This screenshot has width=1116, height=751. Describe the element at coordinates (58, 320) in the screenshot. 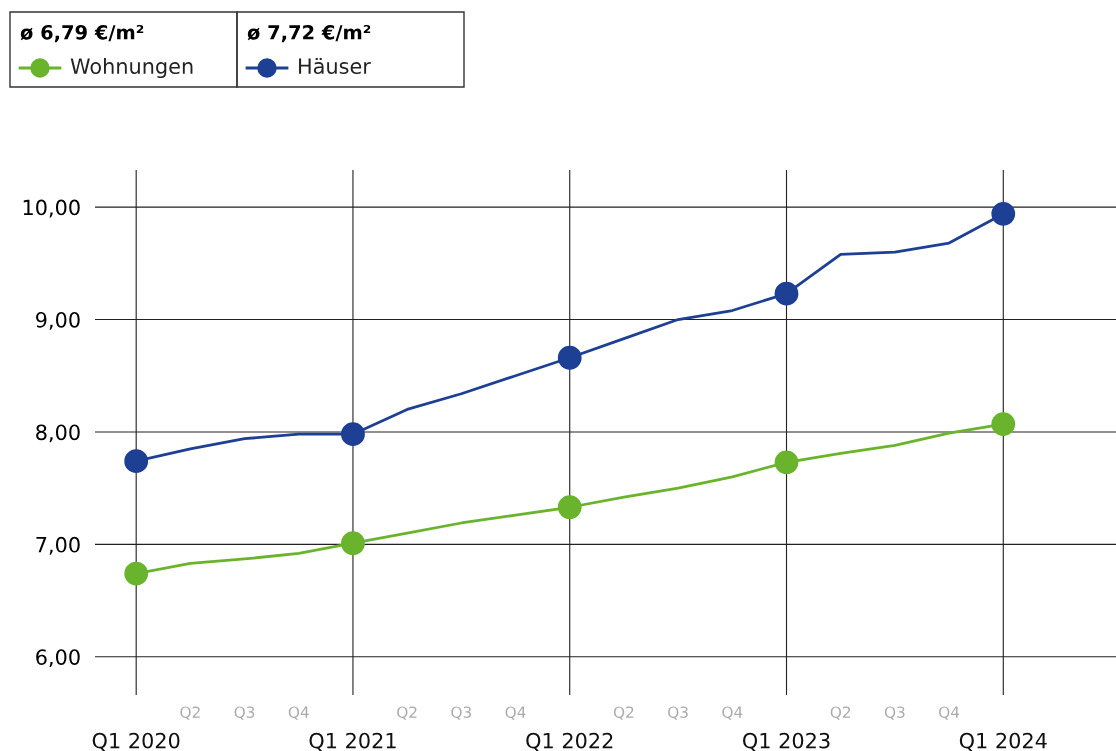

I see `y-tick-label: 9,00` at that location.